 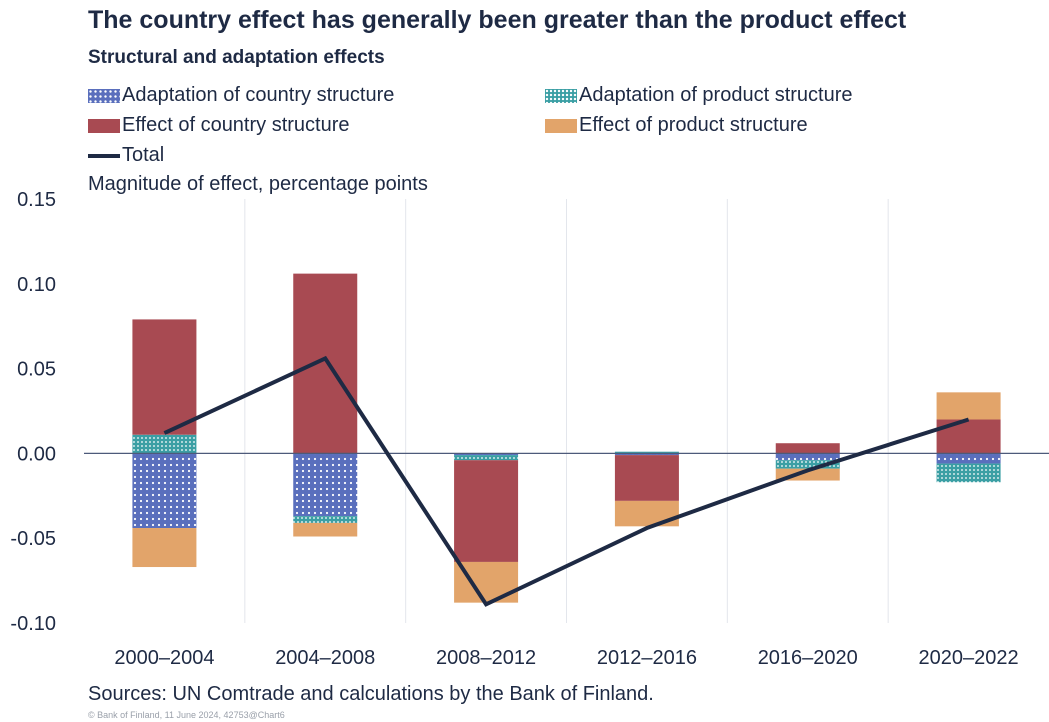 I want to click on legend-swatch-total, so click(x=104, y=155).